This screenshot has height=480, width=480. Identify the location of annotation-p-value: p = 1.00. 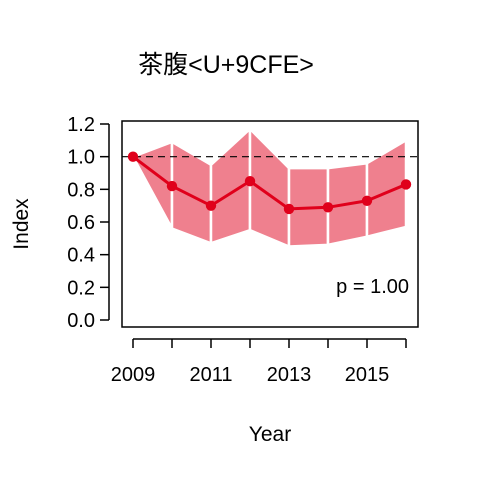
(372, 287).